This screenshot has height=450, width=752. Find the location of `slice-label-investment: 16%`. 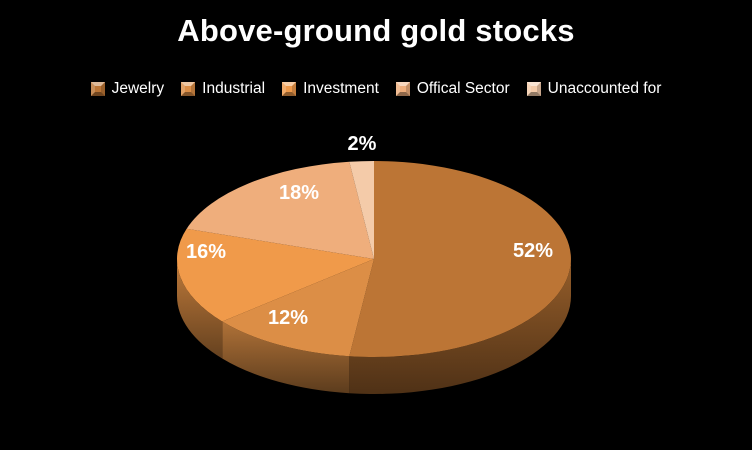

slice-label-investment: 16% is located at coordinates (206, 252).